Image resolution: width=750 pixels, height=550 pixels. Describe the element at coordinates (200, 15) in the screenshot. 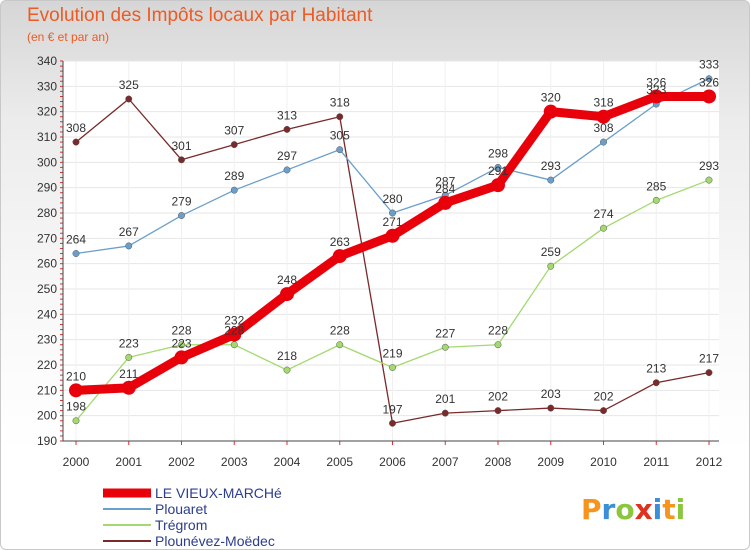

I see `chart-title: Evolution des Impôts locaux par Habitant` at that location.